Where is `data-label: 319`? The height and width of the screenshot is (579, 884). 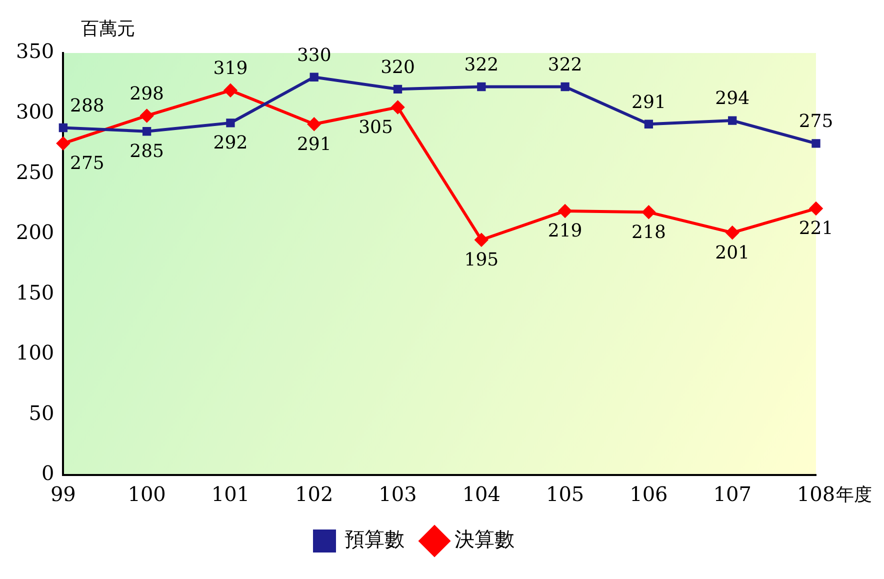
data-label: 319 is located at coordinates (230, 69).